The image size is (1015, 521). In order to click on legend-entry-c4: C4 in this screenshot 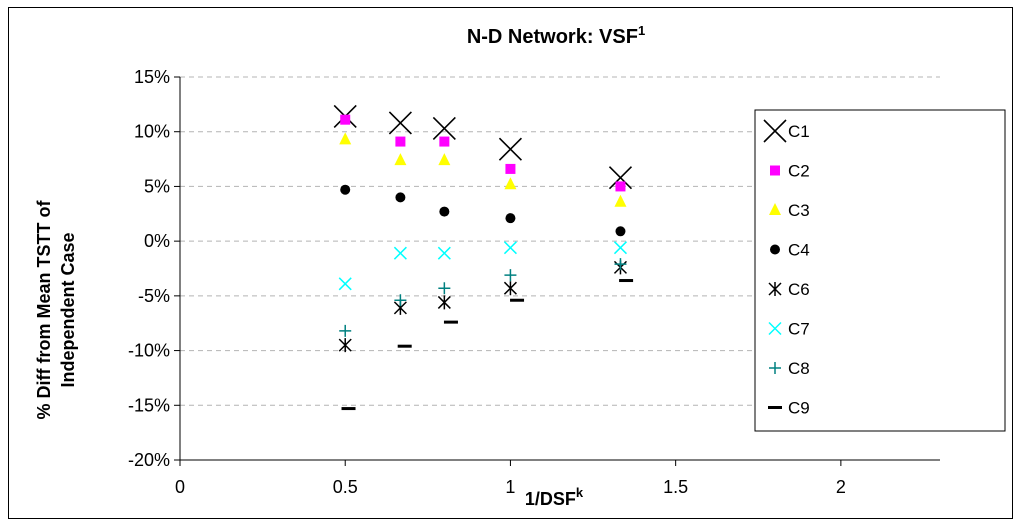, I will do `click(790, 250)`.